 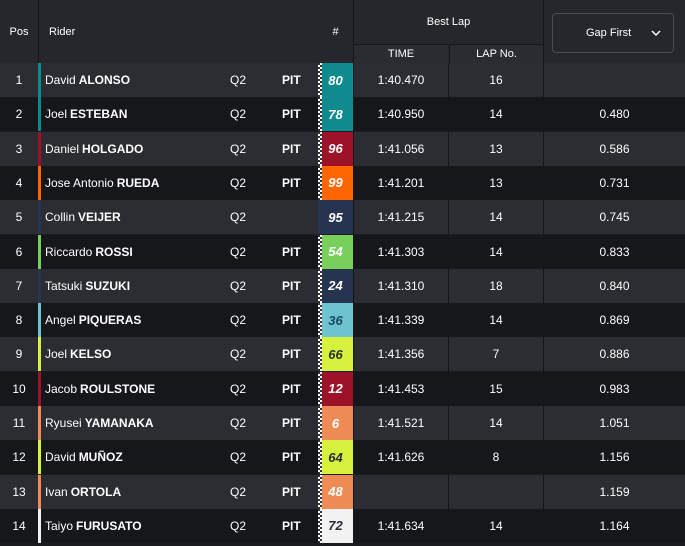 What do you see at coordinates (335, 80) in the screenshot?
I see `rider-number: 80` at bounding box center [335, 80].